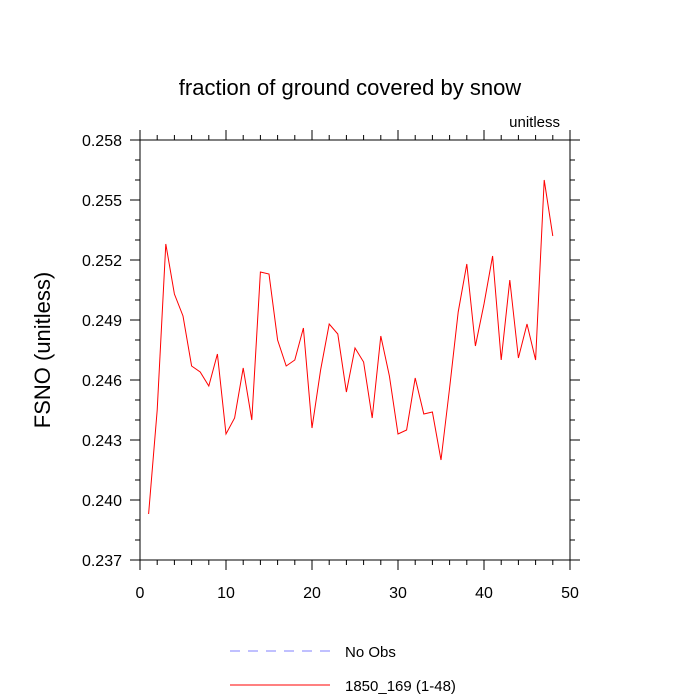 This screenshot has width=700, height=700. What do you see at coordinates (42, 350) in the screenshot?
I see `y-axis-label: FSNO (unitless)` at bounding box center [42, 350].